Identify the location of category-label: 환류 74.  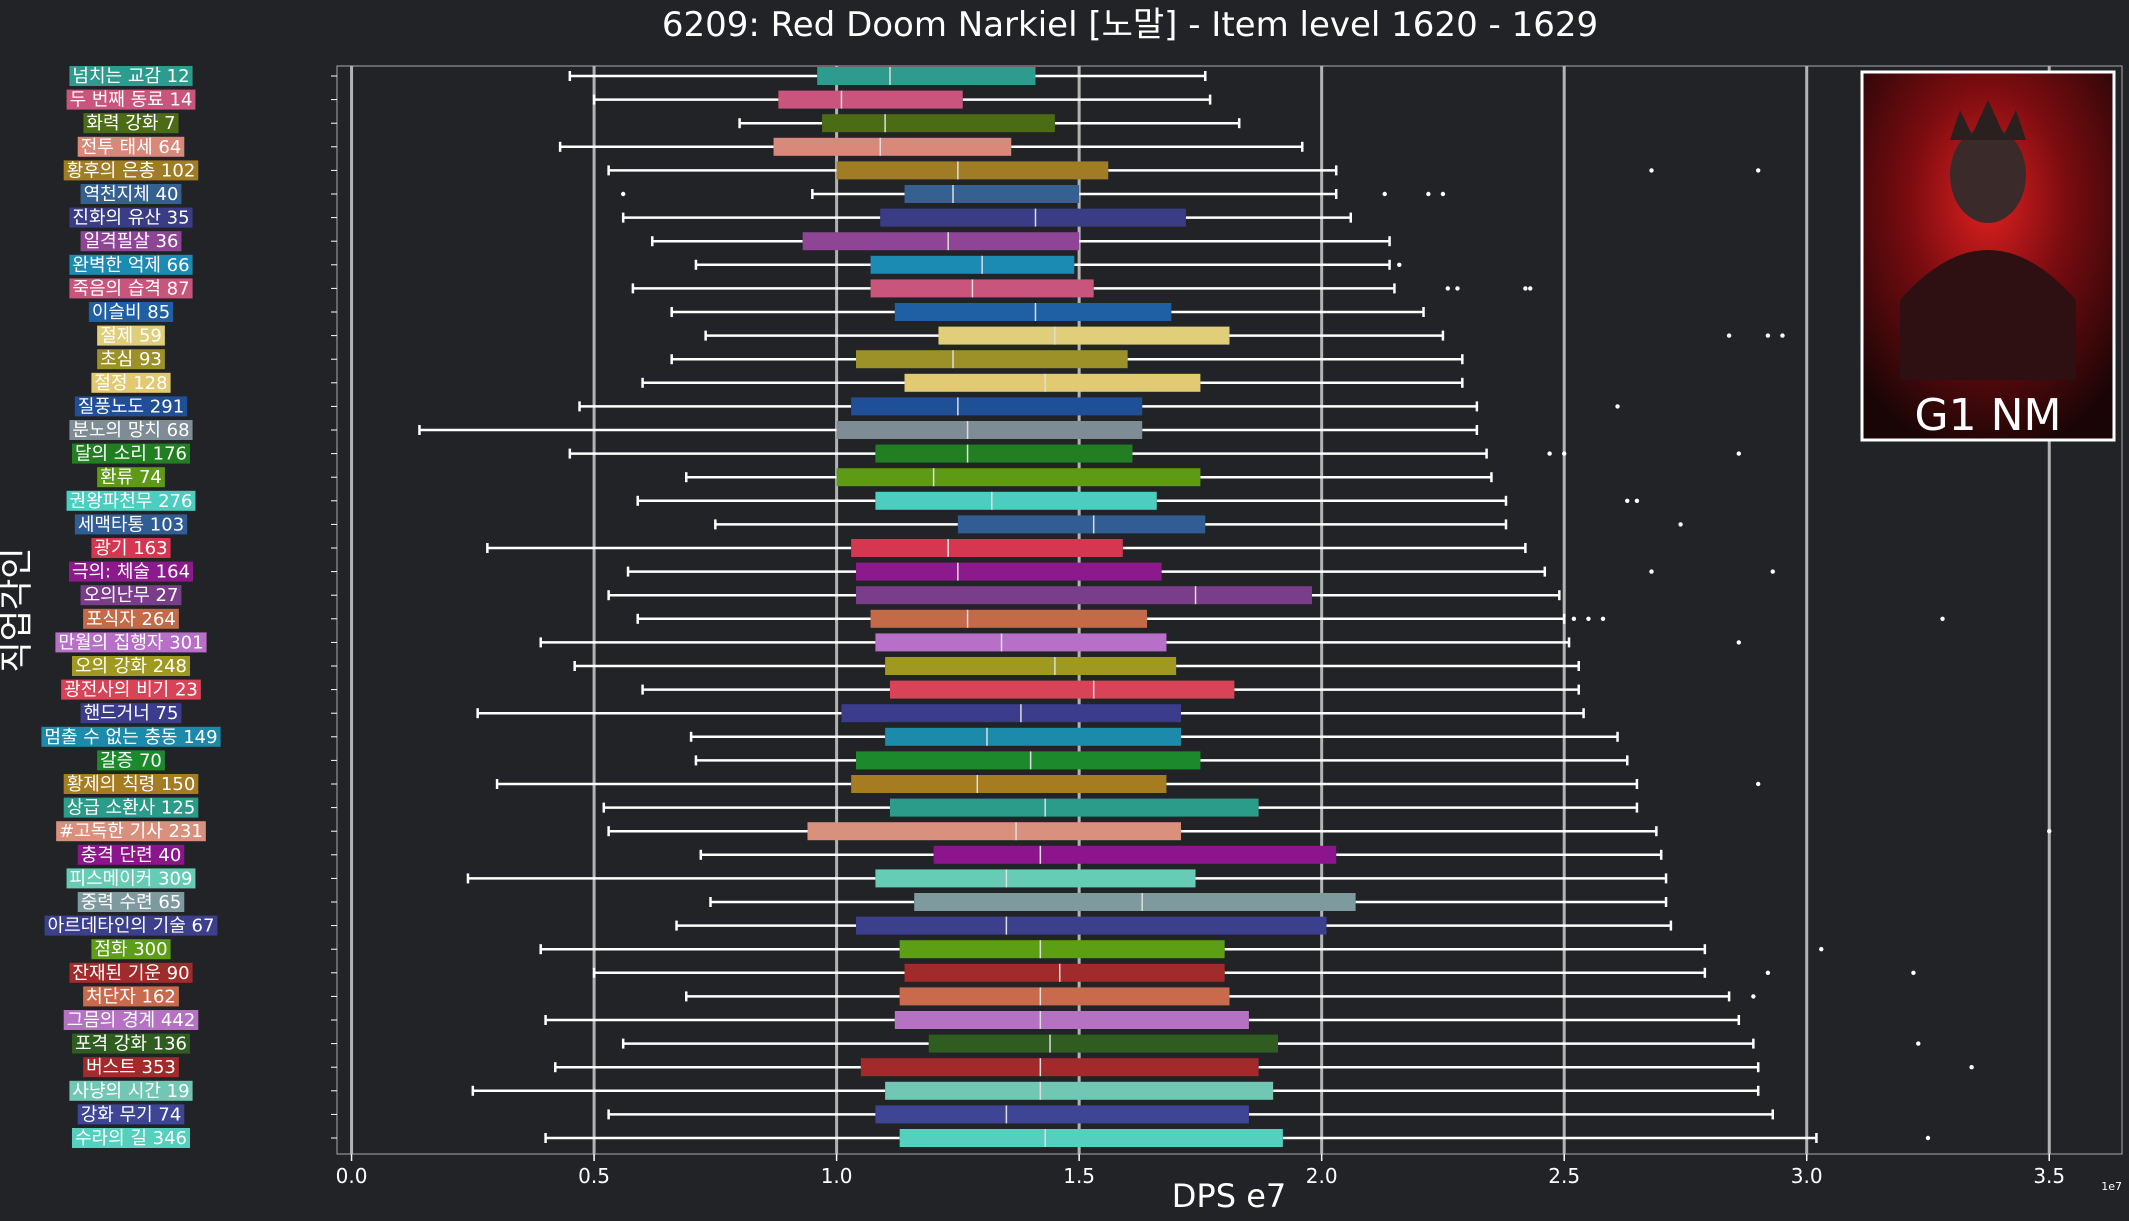
(131, 477).